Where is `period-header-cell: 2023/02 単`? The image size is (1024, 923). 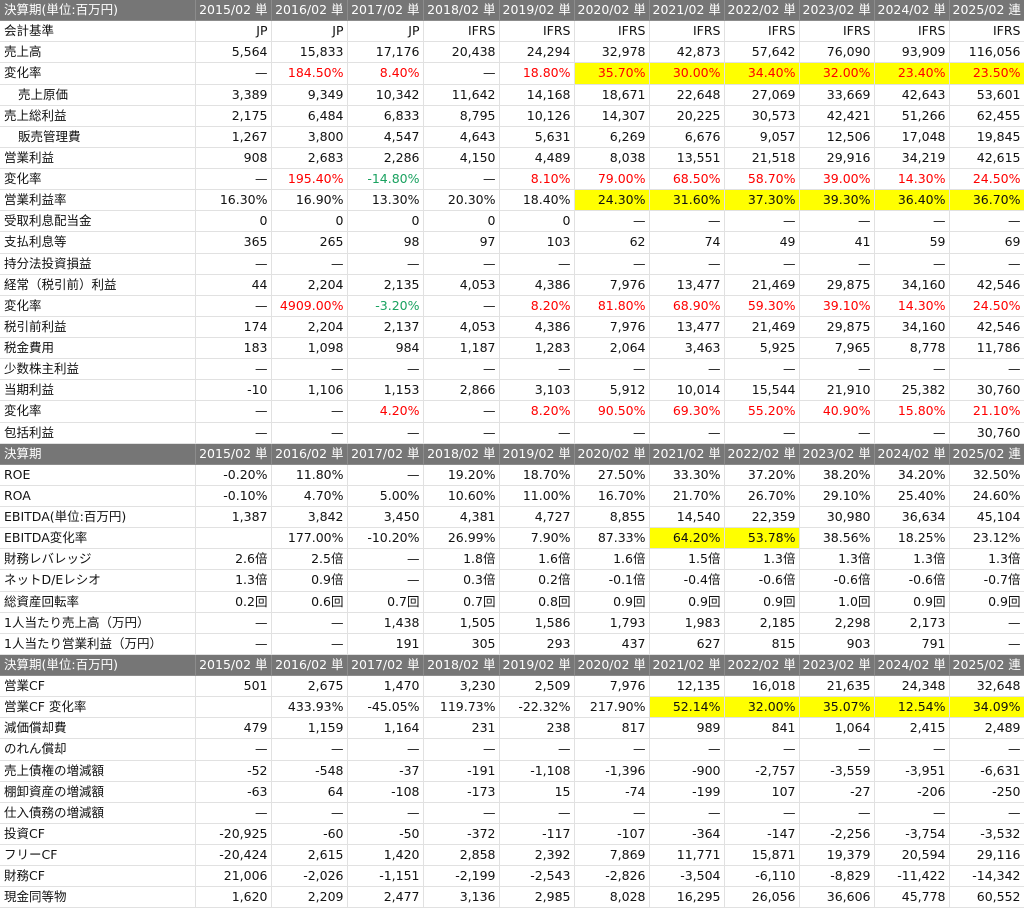
period-header-cell: 2023/02 単 is located at coordinates (837, 454).